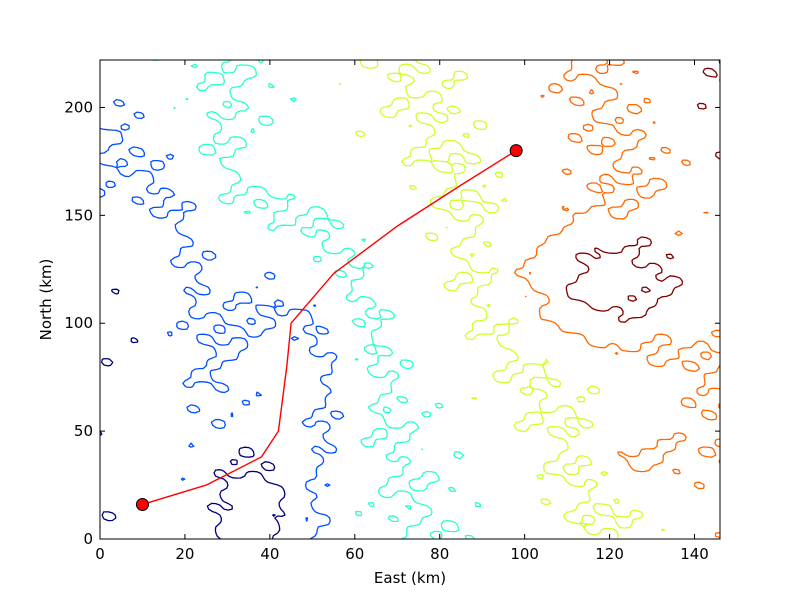  Describe the element at coordinates (269, 554) in the screenshot. I see `x-tick-label: 40` at that location.